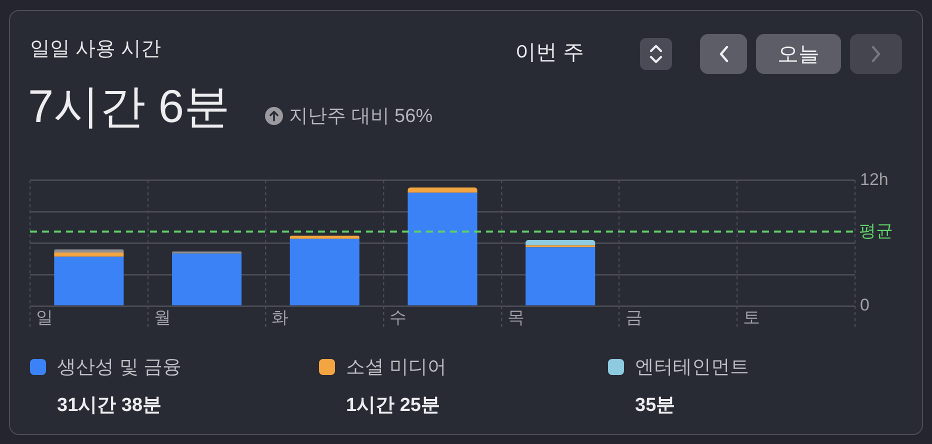  Describe the element at coordinates (119, 367) in the screenshot. I see `legend-label: 생산성 및 금융` at that location.